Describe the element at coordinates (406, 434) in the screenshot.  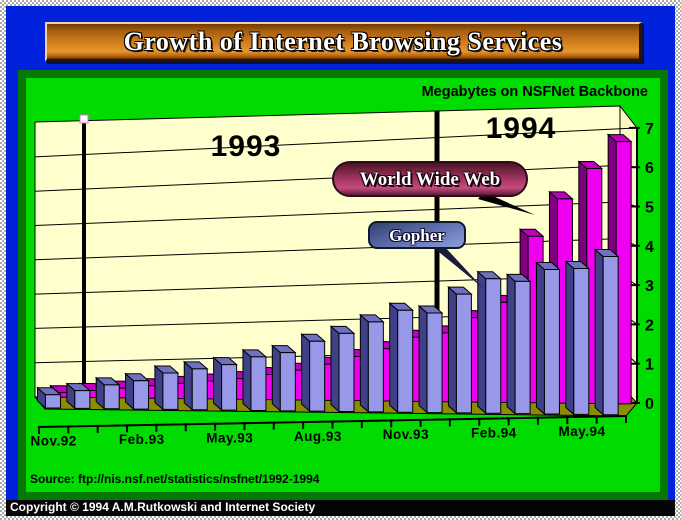
I see `x-tick-label: Nov.93` at that location.